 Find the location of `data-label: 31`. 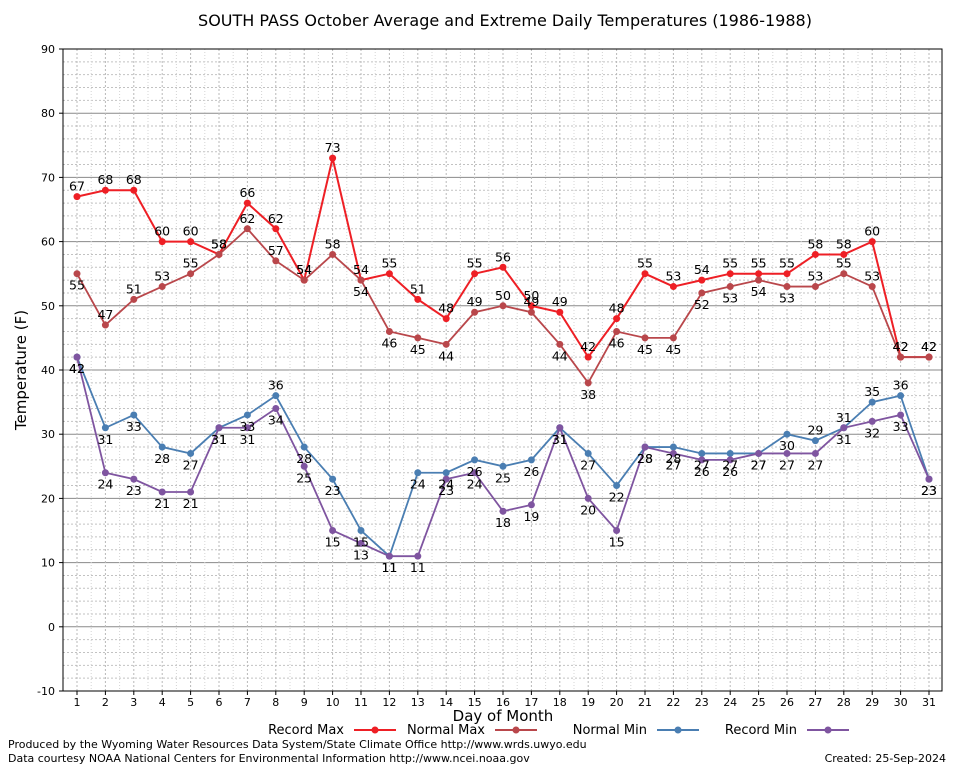

data-label: 31 is located at coordinates (247, 439).